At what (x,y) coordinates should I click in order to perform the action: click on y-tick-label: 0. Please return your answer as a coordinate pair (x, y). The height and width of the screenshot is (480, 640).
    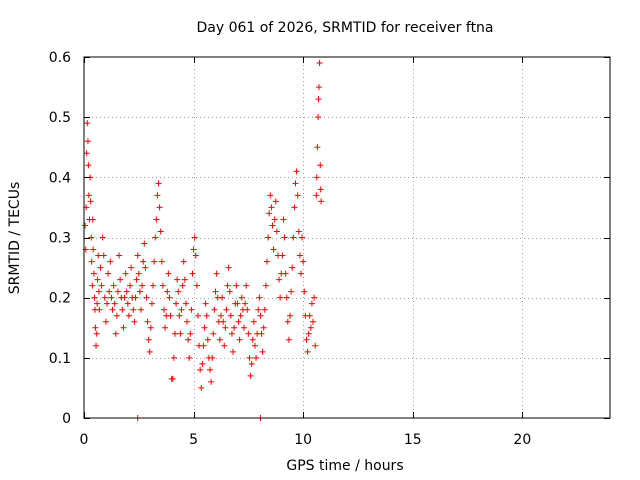
    Looking at the image, I should click on (66, 419).